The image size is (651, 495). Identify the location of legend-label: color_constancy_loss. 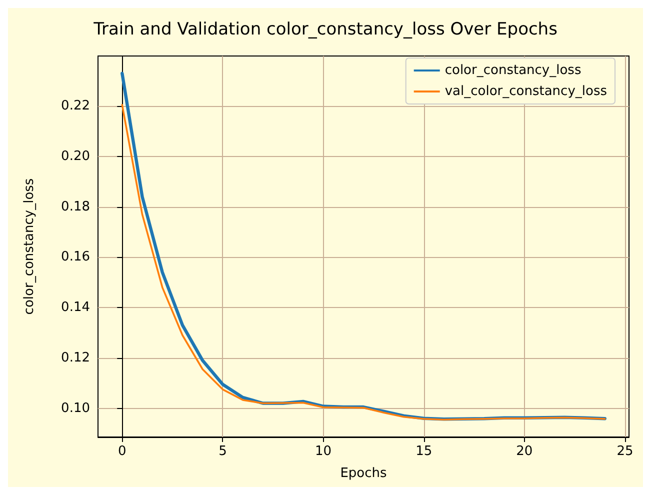
(513, 70).